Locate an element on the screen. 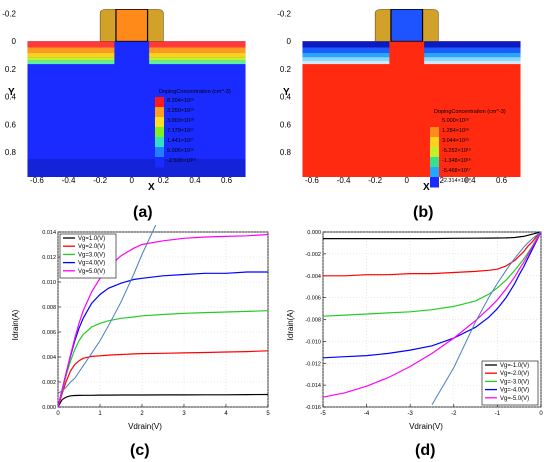 This screenshot has width=550, height=462. y-tick-label: -0.2 is located at coordinates (9, 14).